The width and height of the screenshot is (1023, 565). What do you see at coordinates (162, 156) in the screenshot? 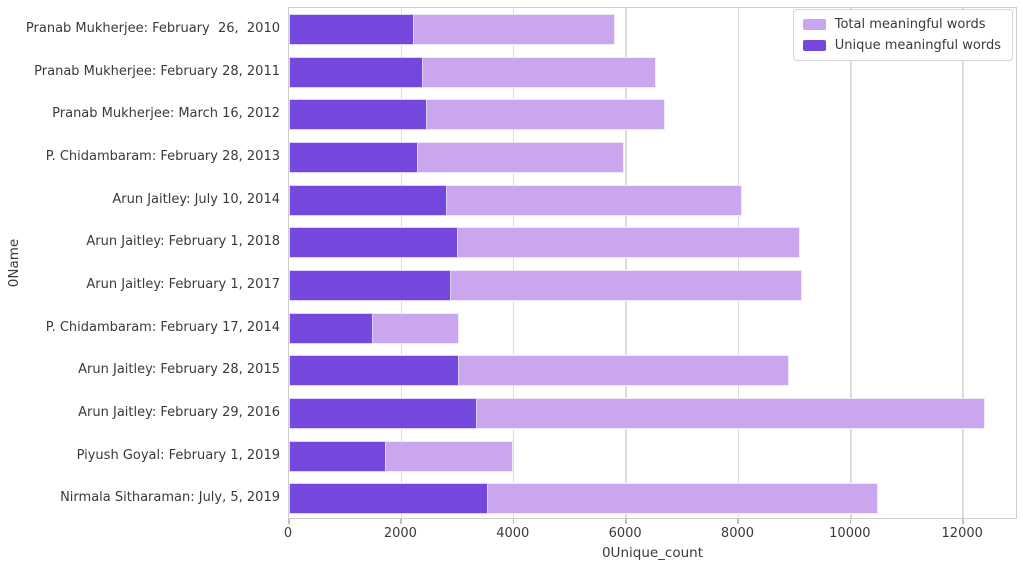
I see `y-tick-label: P. Chidambaram: February 28, 2013` at bounding box center [162, 156].